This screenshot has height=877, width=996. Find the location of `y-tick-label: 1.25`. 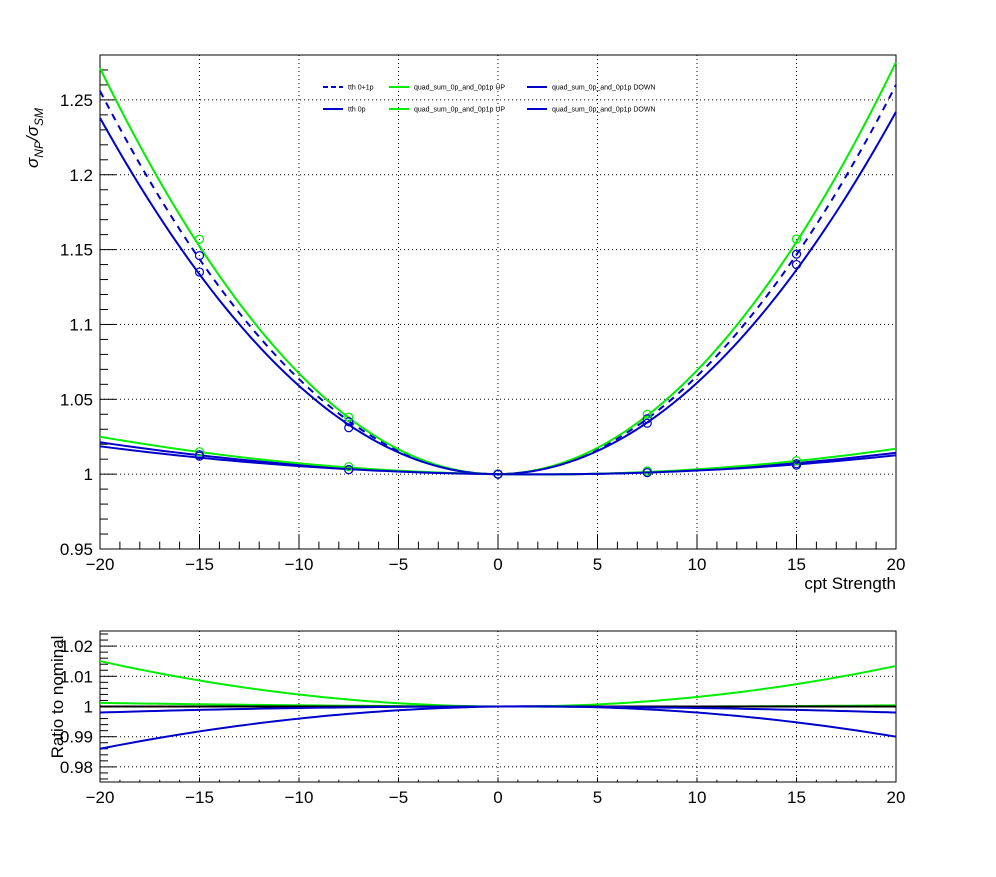

y-tick-label: 1.25 is located at coordinates (76, 100).